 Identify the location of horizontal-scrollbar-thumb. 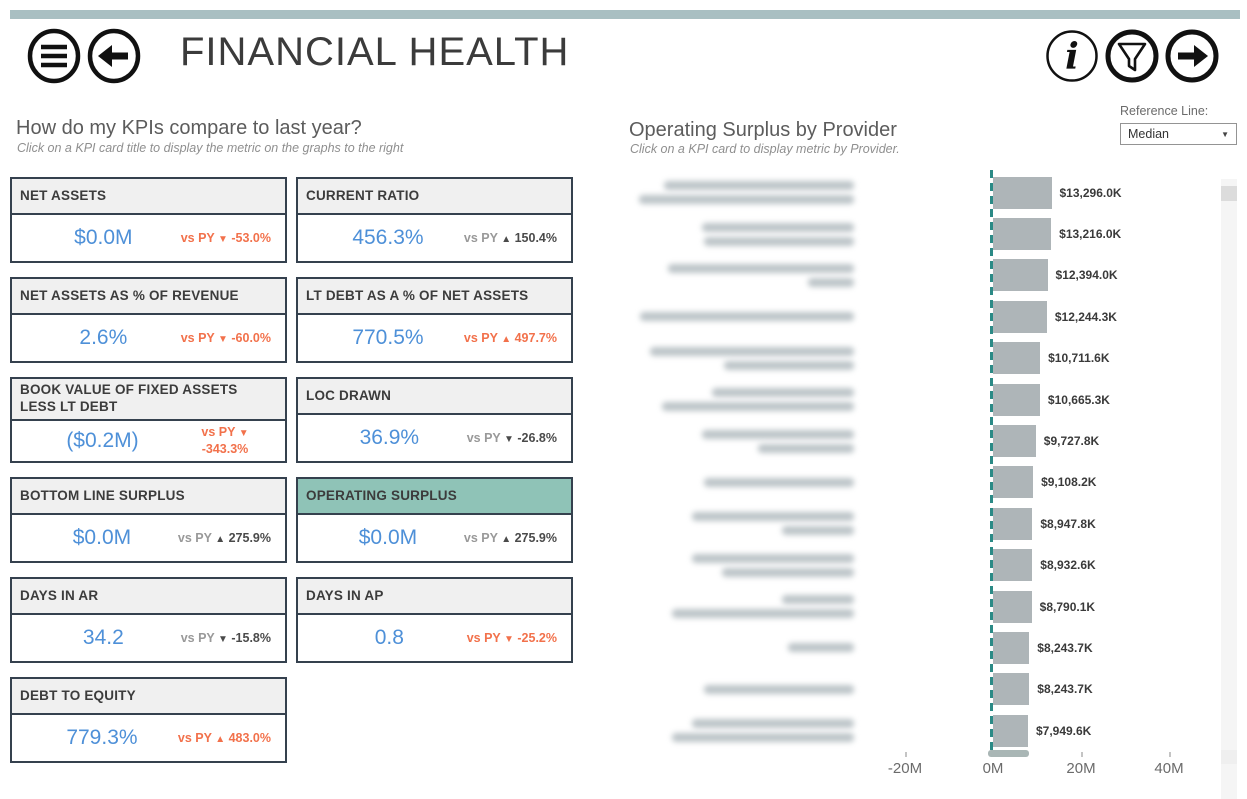
(1008, 753).